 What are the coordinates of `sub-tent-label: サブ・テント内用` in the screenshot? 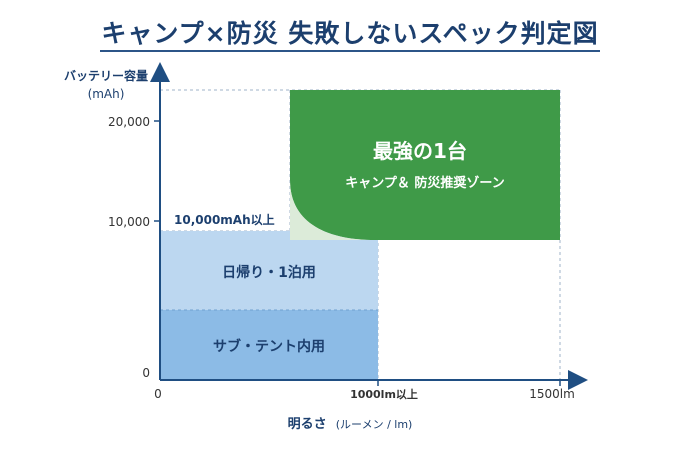 It's located at (269, 346).